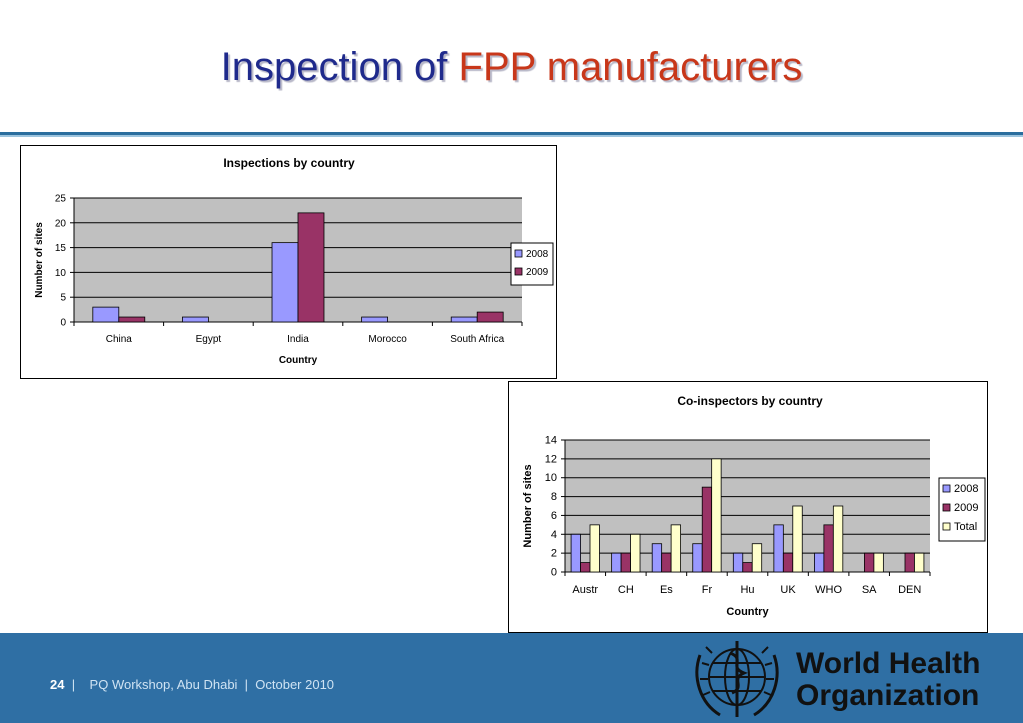  I want to click on x-tick-label: WHO, so click(828, 590).